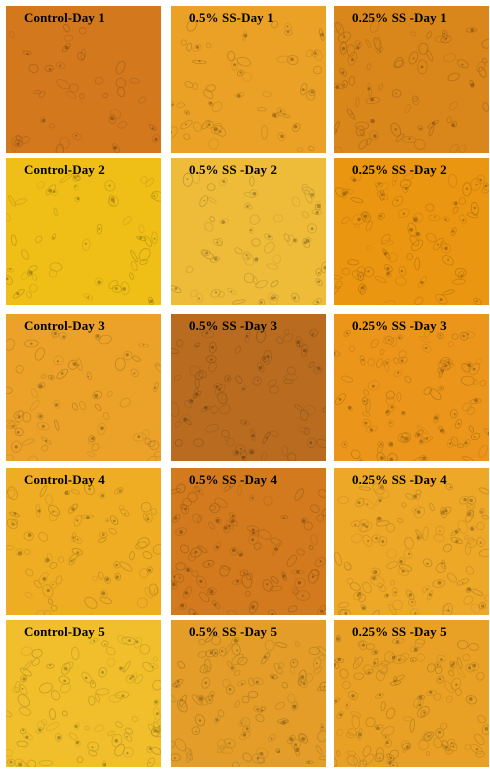  Describe the element at coordinates (399, 17) in the screenshot. I see `panel-label: 0.25% SS -Day 1` at that location.